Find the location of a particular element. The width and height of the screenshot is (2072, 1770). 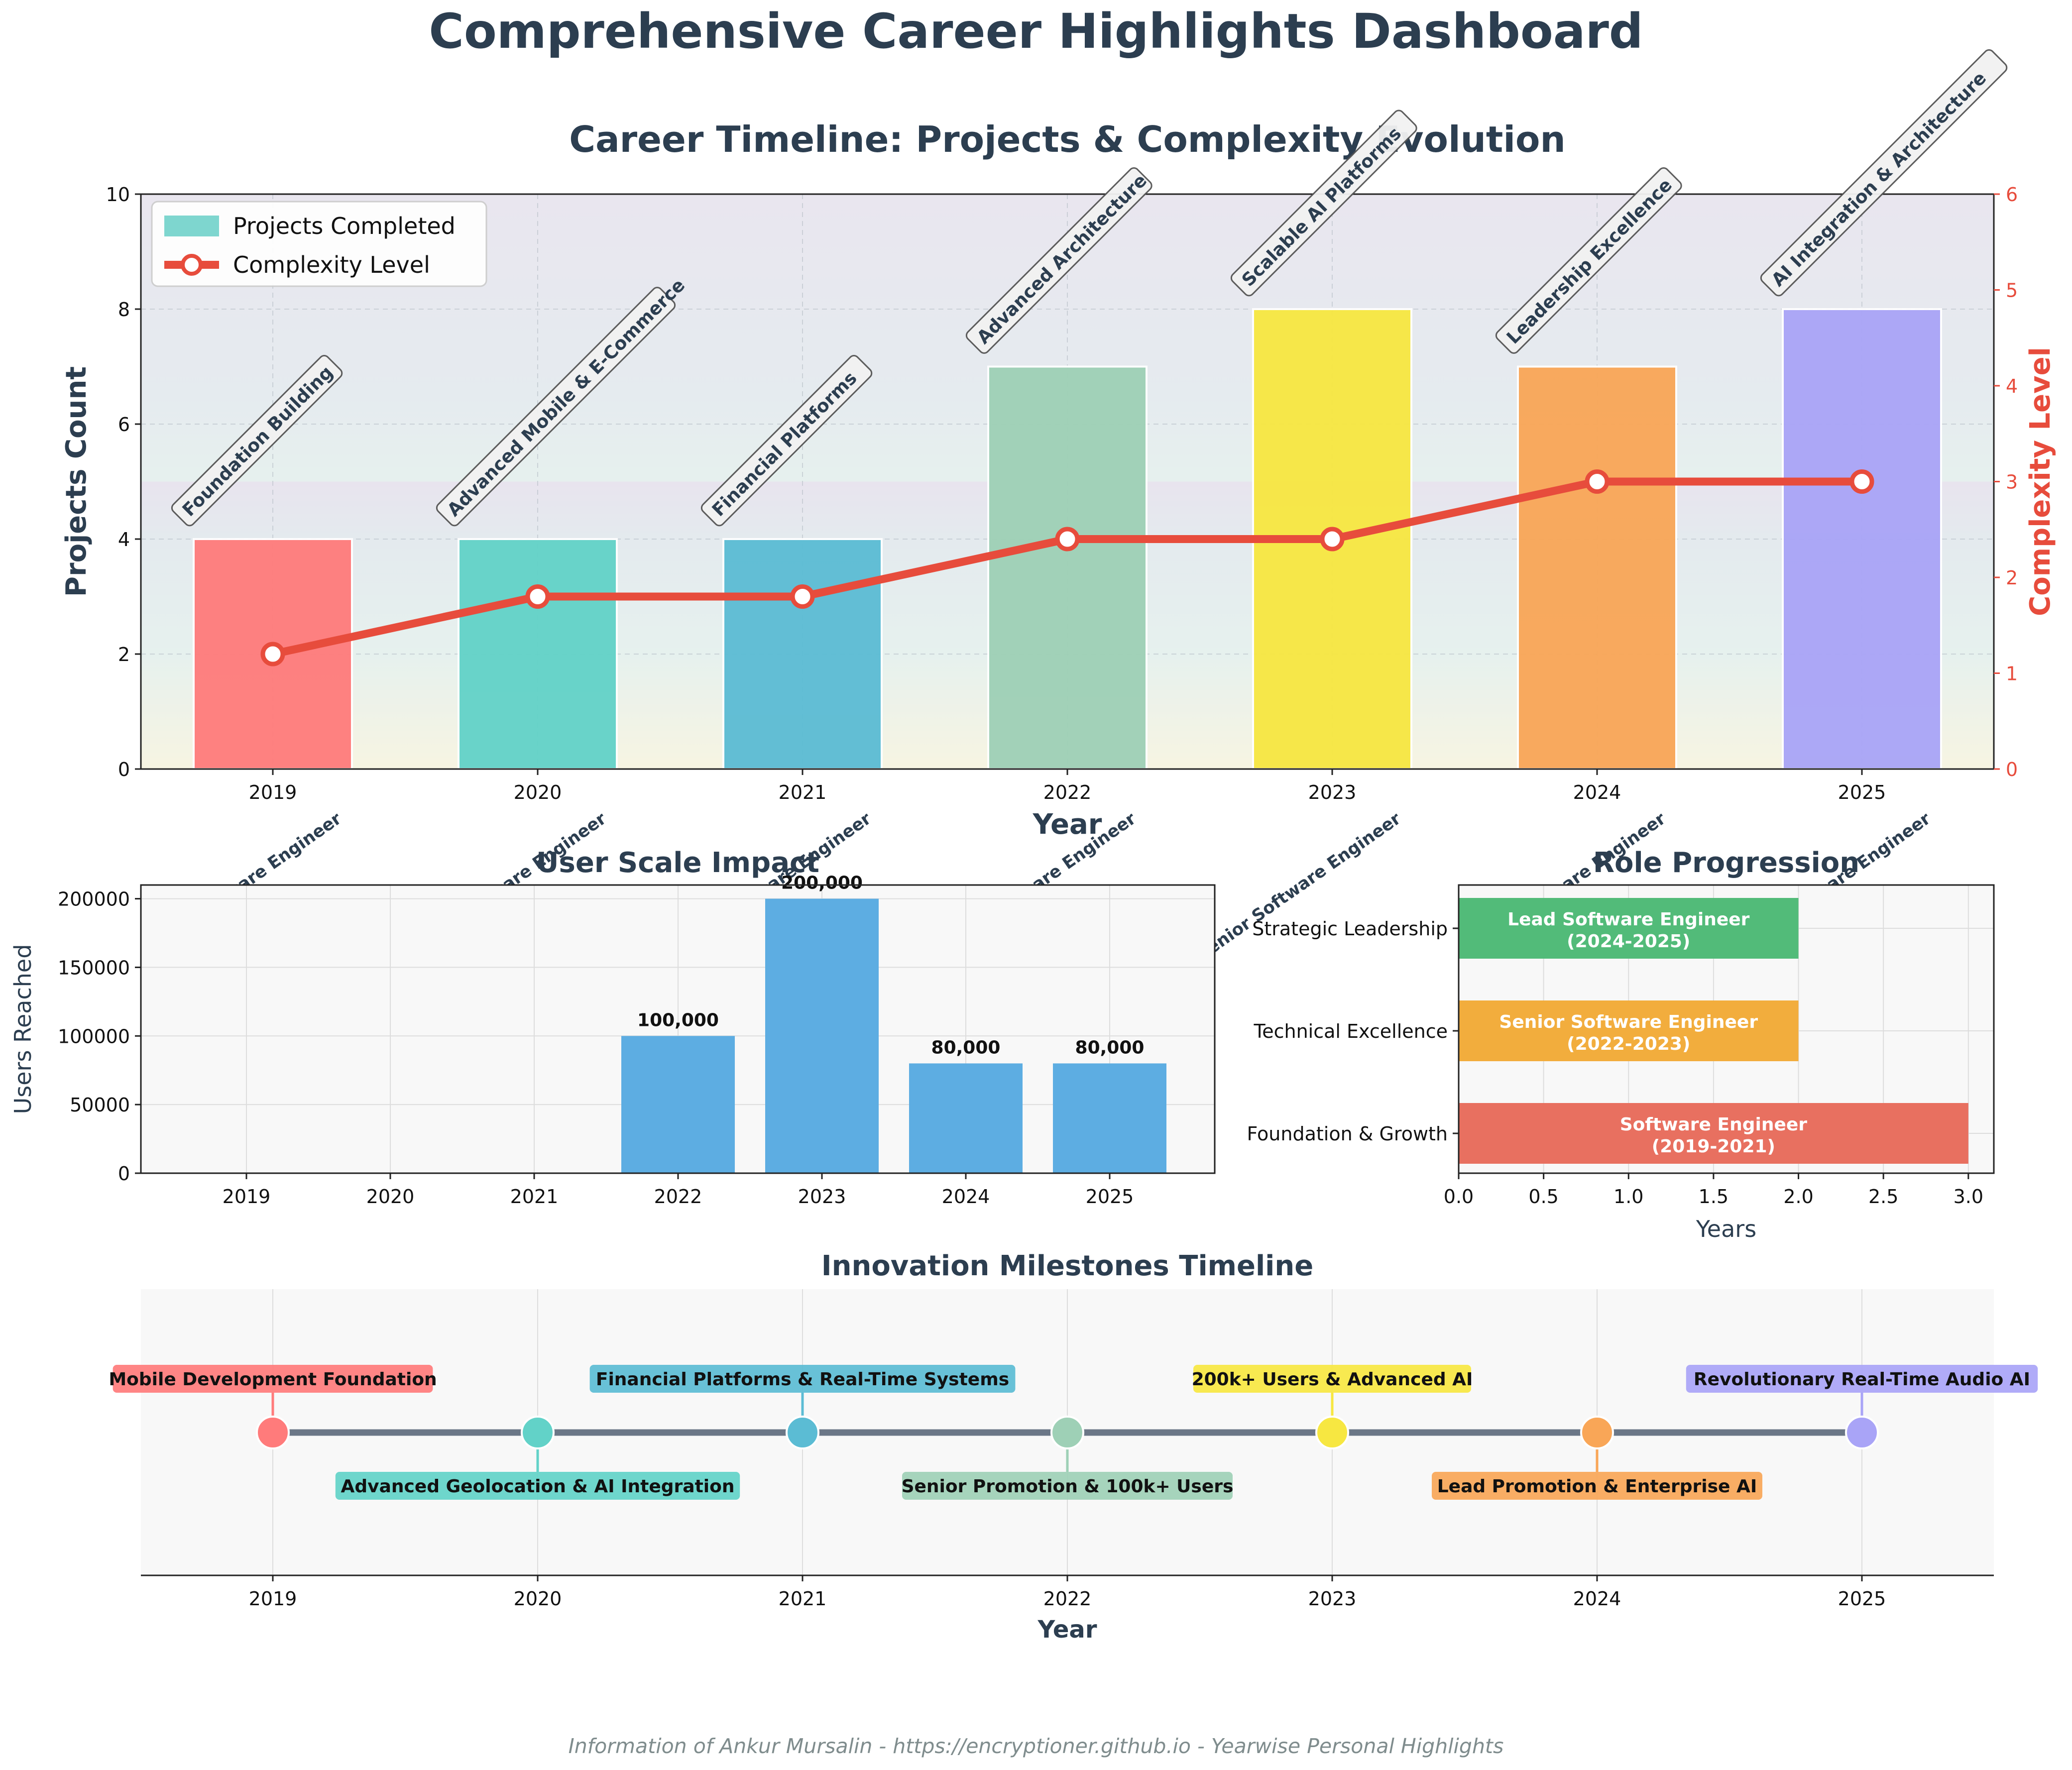

users-x-tick-label: 2023 is located at coordinates (822, 1197).